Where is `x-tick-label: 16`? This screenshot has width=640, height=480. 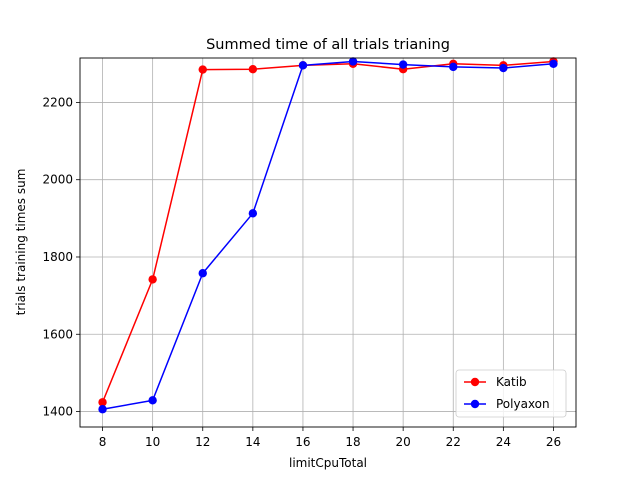
x-tick-label: 16 is located at coordinates (302, 442).